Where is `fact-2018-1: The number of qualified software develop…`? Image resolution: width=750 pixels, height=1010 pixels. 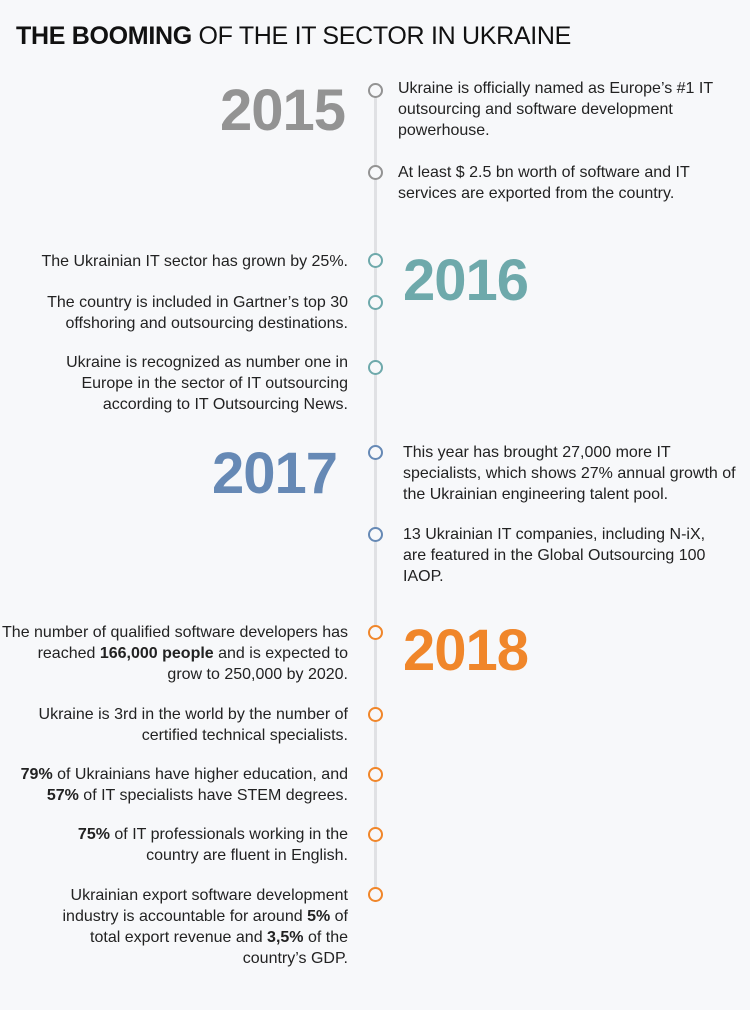 fact-2018-1: The number of qualified software develop… is located at coordinates (174, 653).